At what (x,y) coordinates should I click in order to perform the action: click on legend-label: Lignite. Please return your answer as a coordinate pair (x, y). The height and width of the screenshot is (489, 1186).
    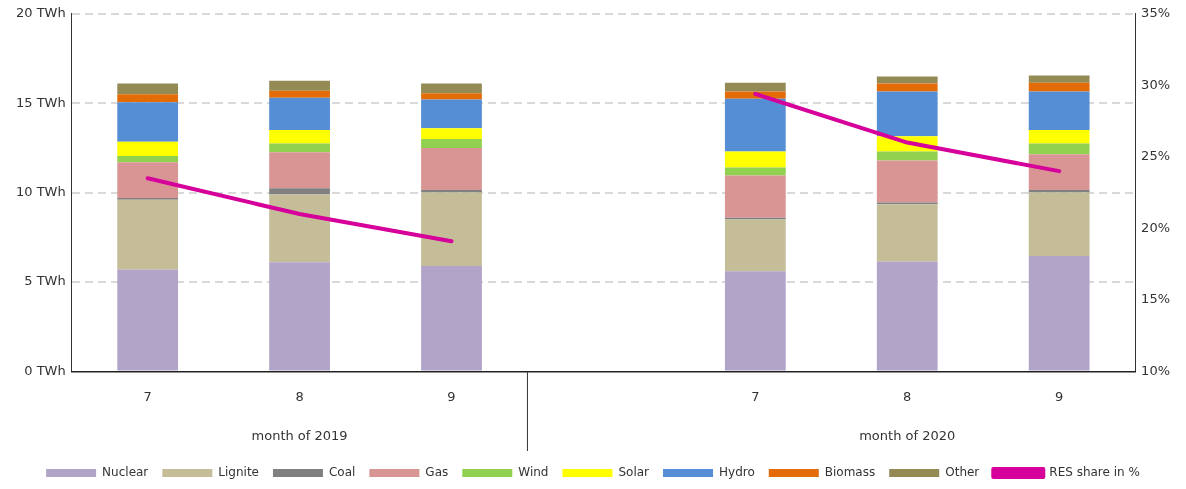
    Looking at the image, I should click on (238, 472).